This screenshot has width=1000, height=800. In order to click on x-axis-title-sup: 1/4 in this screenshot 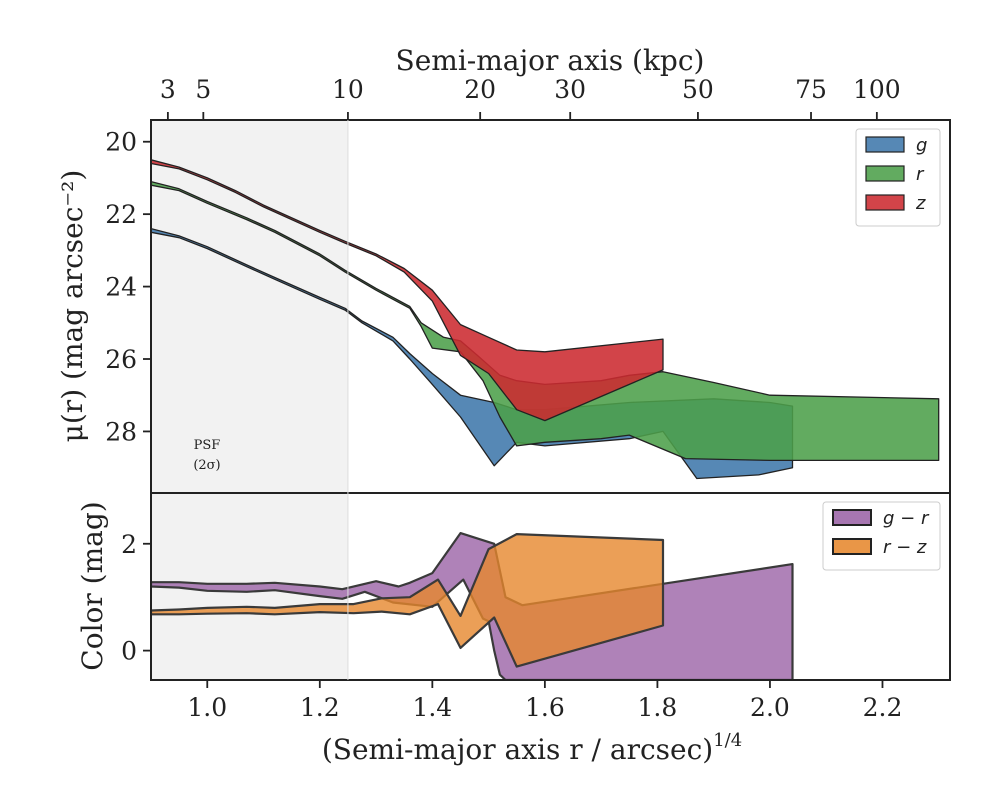, I will do `click(727, 740)`.